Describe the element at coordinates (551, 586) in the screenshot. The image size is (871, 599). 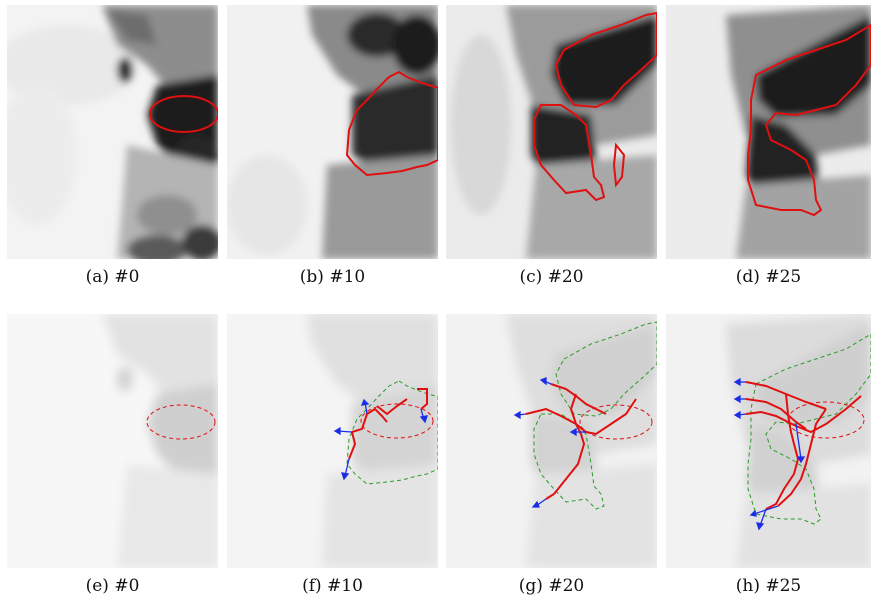
I see `caption-g: (g) #20` at that location.